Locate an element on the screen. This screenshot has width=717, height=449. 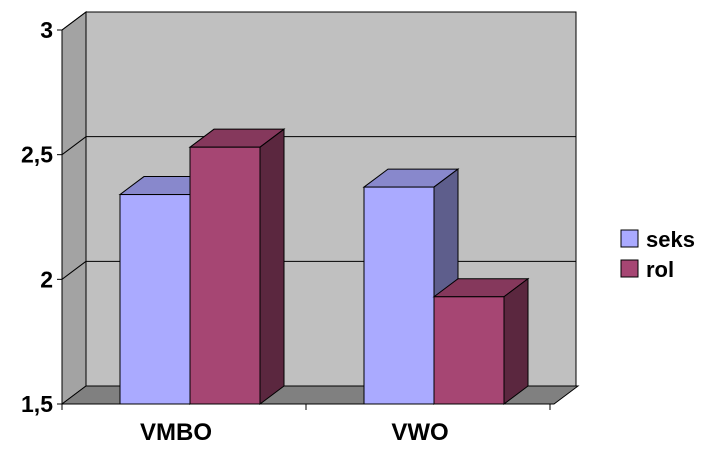
y-tick-label: 2,5 is located at coordinates (37, 155).